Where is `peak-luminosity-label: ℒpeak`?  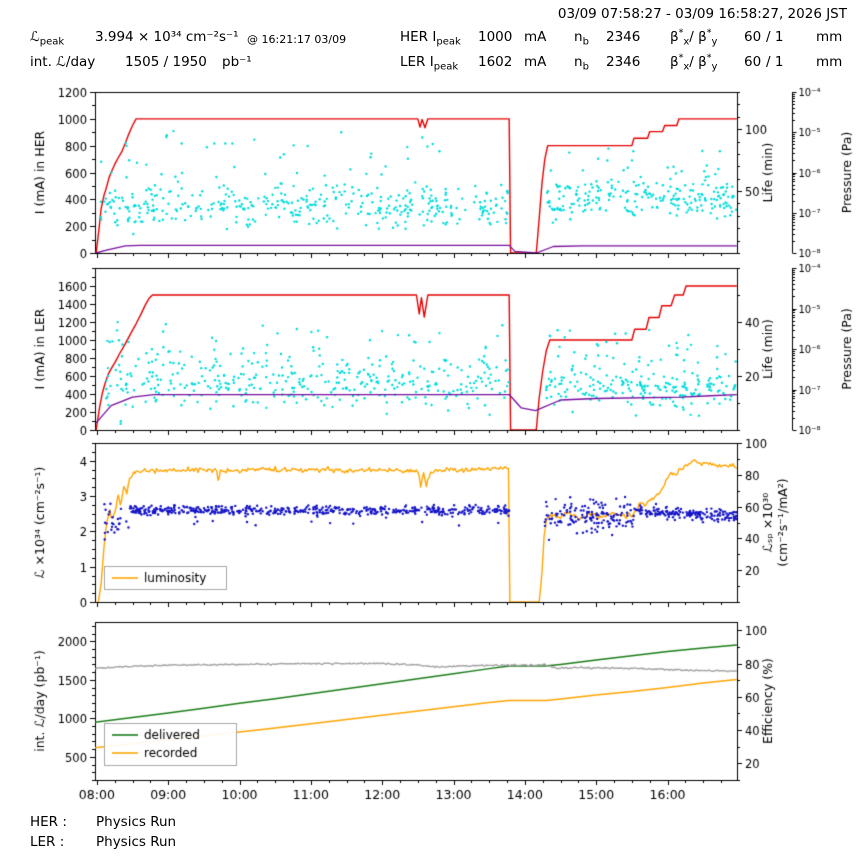 peak-luminosity-label: ℒpeak is located at coordinates (47, 38).